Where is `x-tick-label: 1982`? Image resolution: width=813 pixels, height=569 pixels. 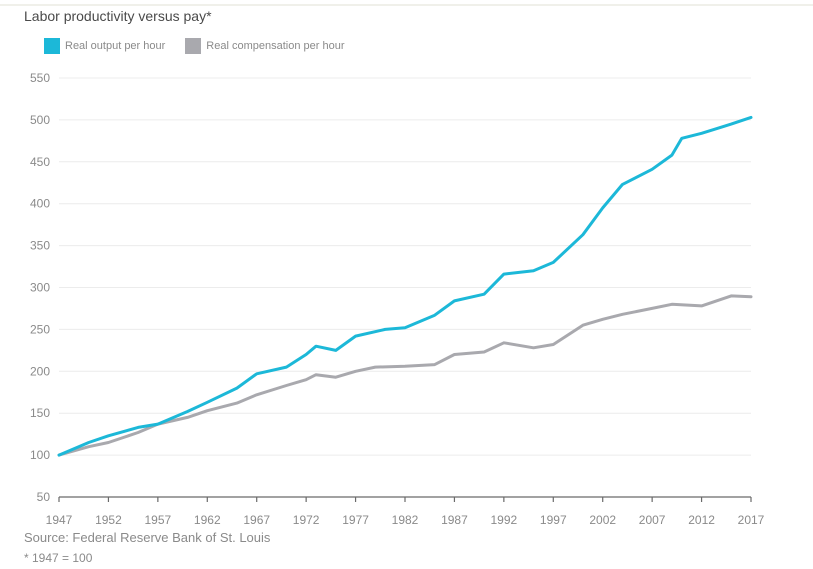 x-tick-label: 1982 is located at coordinates (405, 520).